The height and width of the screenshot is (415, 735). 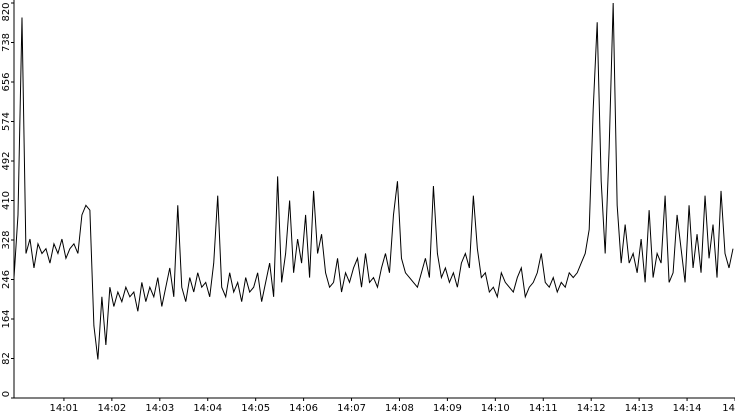 I want to click on x-tick-label: 14:13, so click(x=639, y=408).